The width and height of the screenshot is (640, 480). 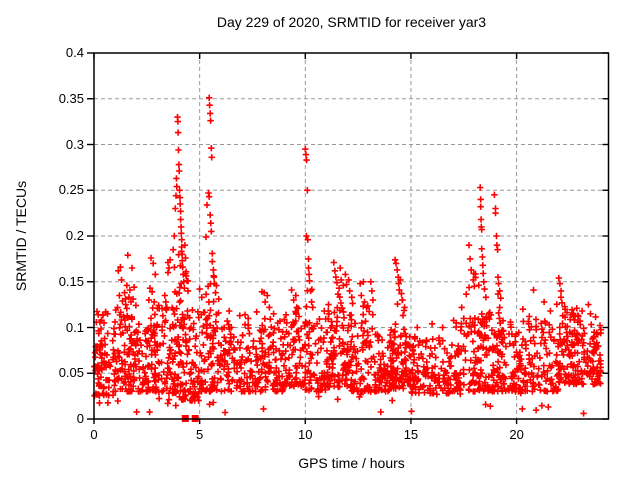 I want to click on y-tick-label: 0.05, so click(x=71, y=373).